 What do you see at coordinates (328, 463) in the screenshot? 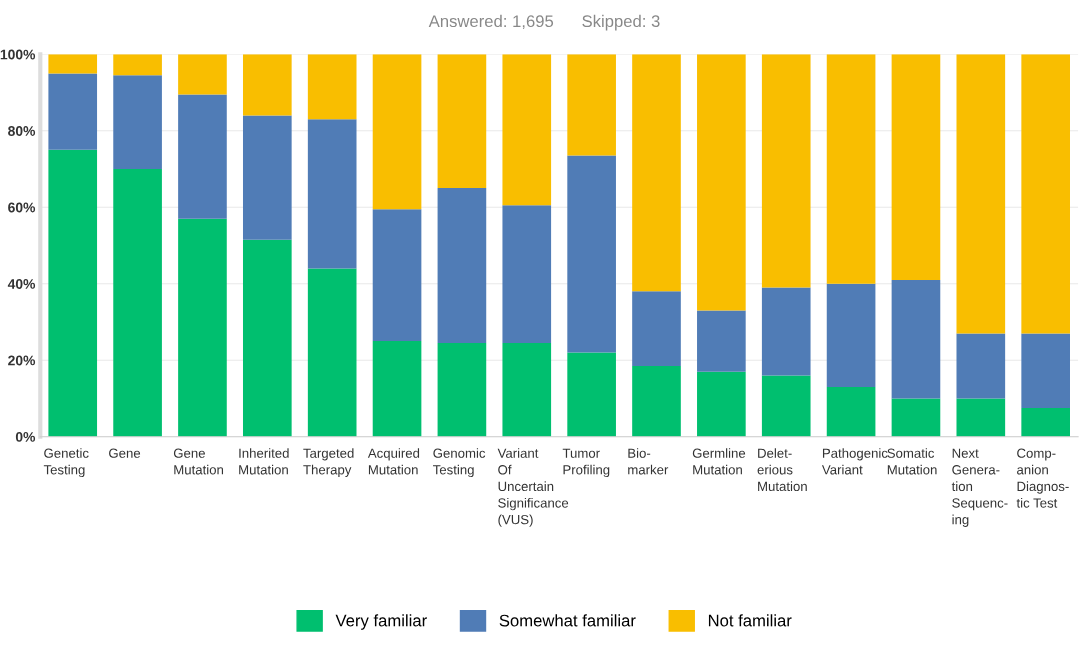
I see `x-tick-label: Targeted Therapy` at bounding box center [328, 463].